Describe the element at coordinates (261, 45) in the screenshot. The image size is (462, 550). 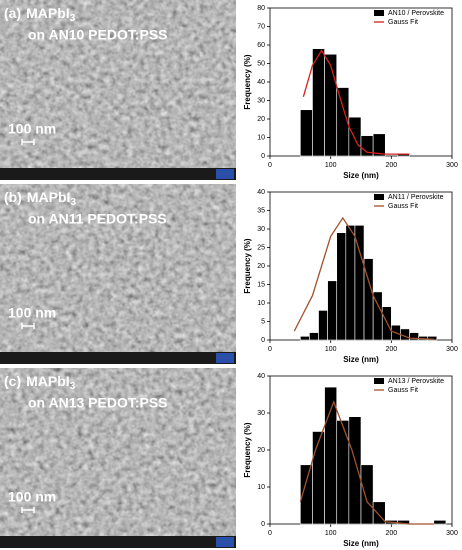
I see `y-tick-label: 60` at that location.